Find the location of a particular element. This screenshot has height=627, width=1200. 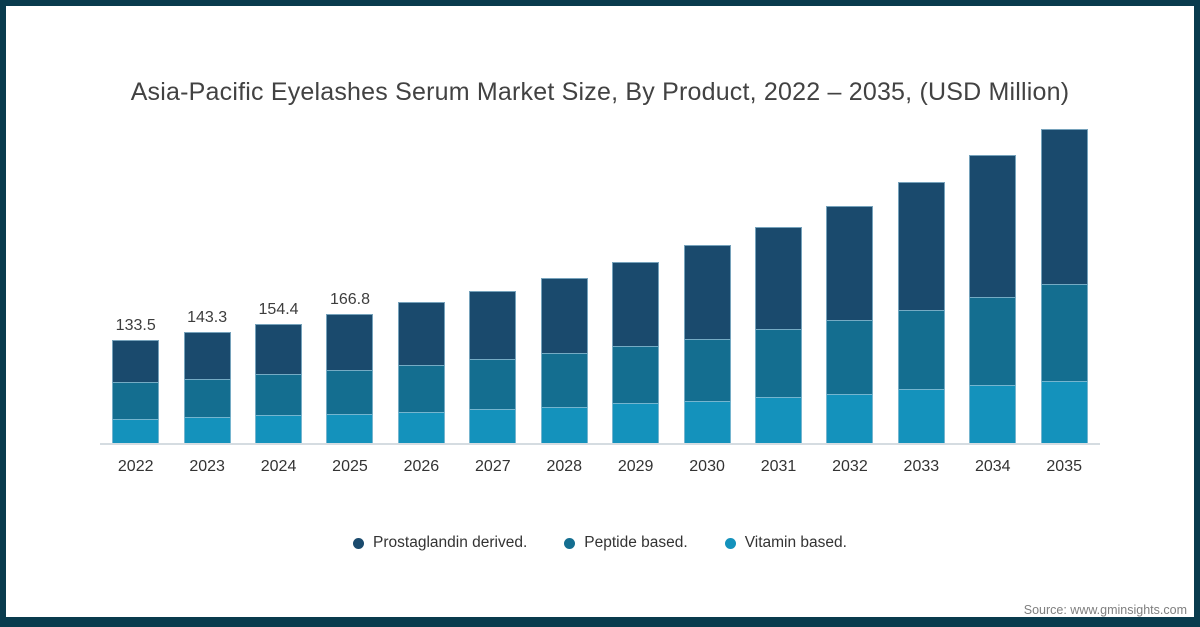

x-axis-label: 2034 is located at coordinates (992, 466).